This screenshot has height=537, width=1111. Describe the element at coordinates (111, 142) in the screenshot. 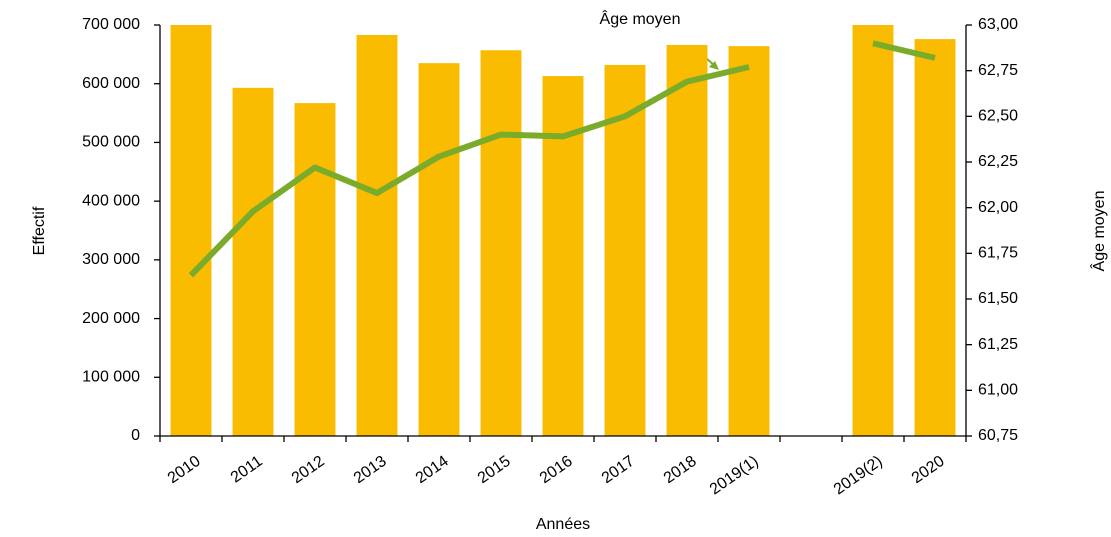

I see `y-tick-label: 500 000` at that location.